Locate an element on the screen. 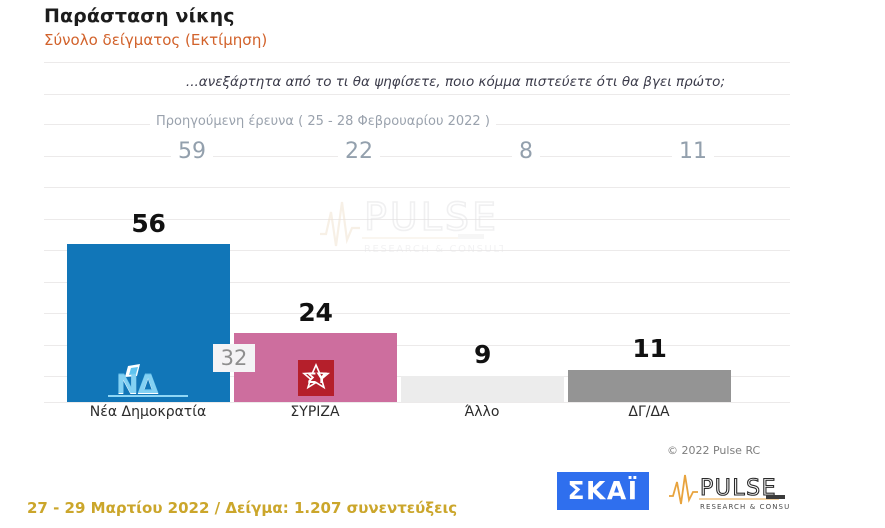  previous-value-allo: 8 is located at coordinates (526, 152).